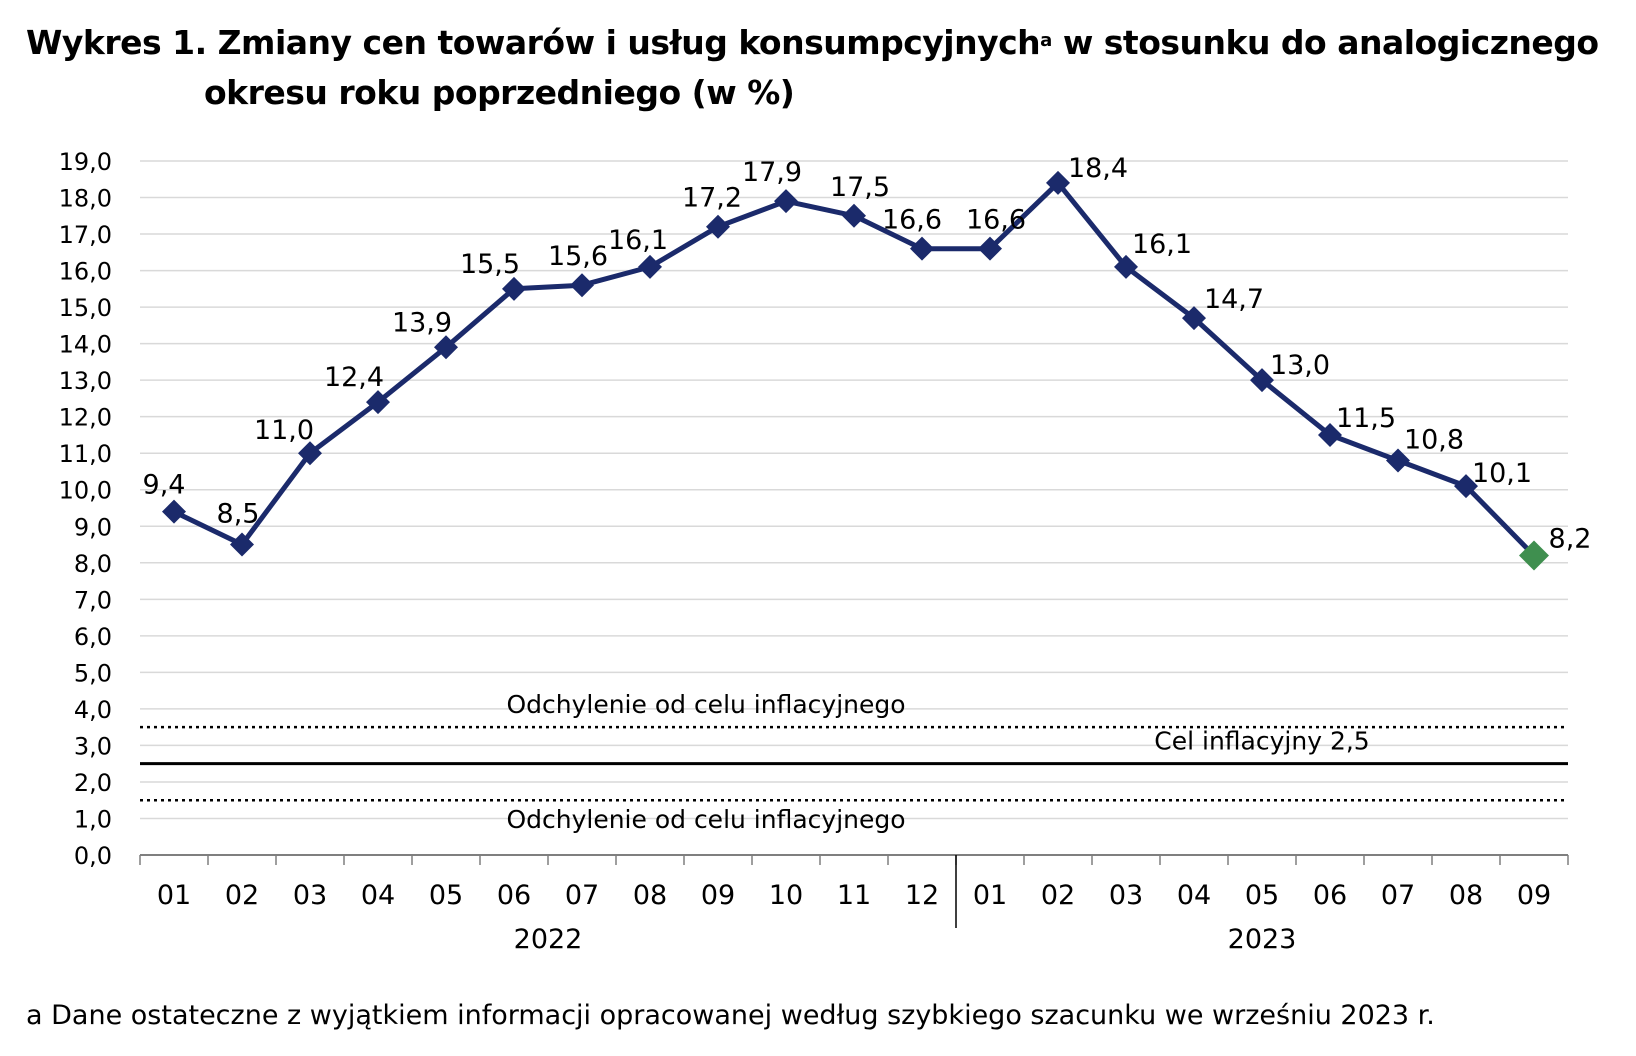 Image resolution: width=1636 pixels, height=1056 pixels. I want to click on title-line1-post: w stosunku do analogicznego, so click(1325, 42).